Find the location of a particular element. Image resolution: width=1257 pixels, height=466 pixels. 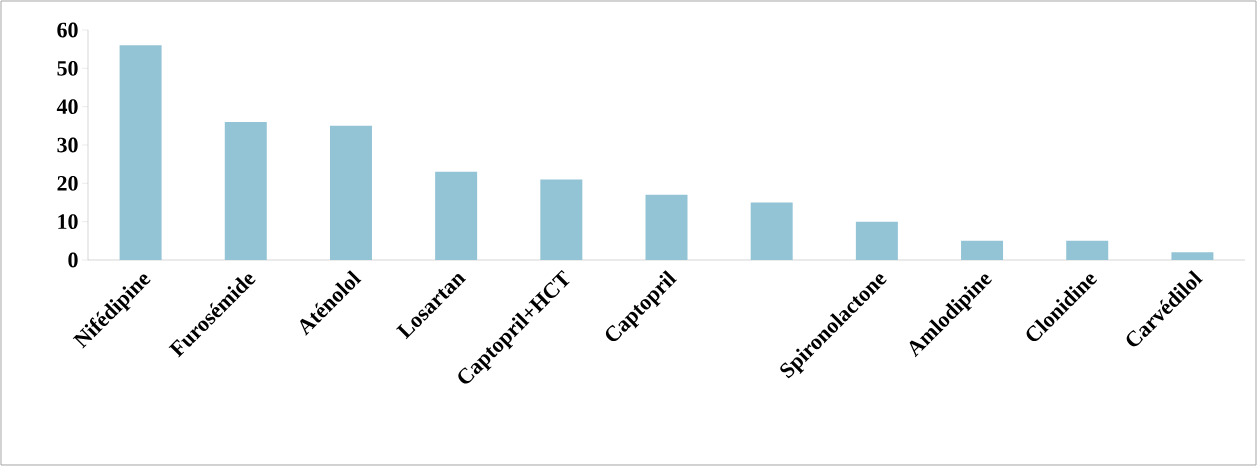

y-tick-label: 20 is located at coordinates (67, 183).